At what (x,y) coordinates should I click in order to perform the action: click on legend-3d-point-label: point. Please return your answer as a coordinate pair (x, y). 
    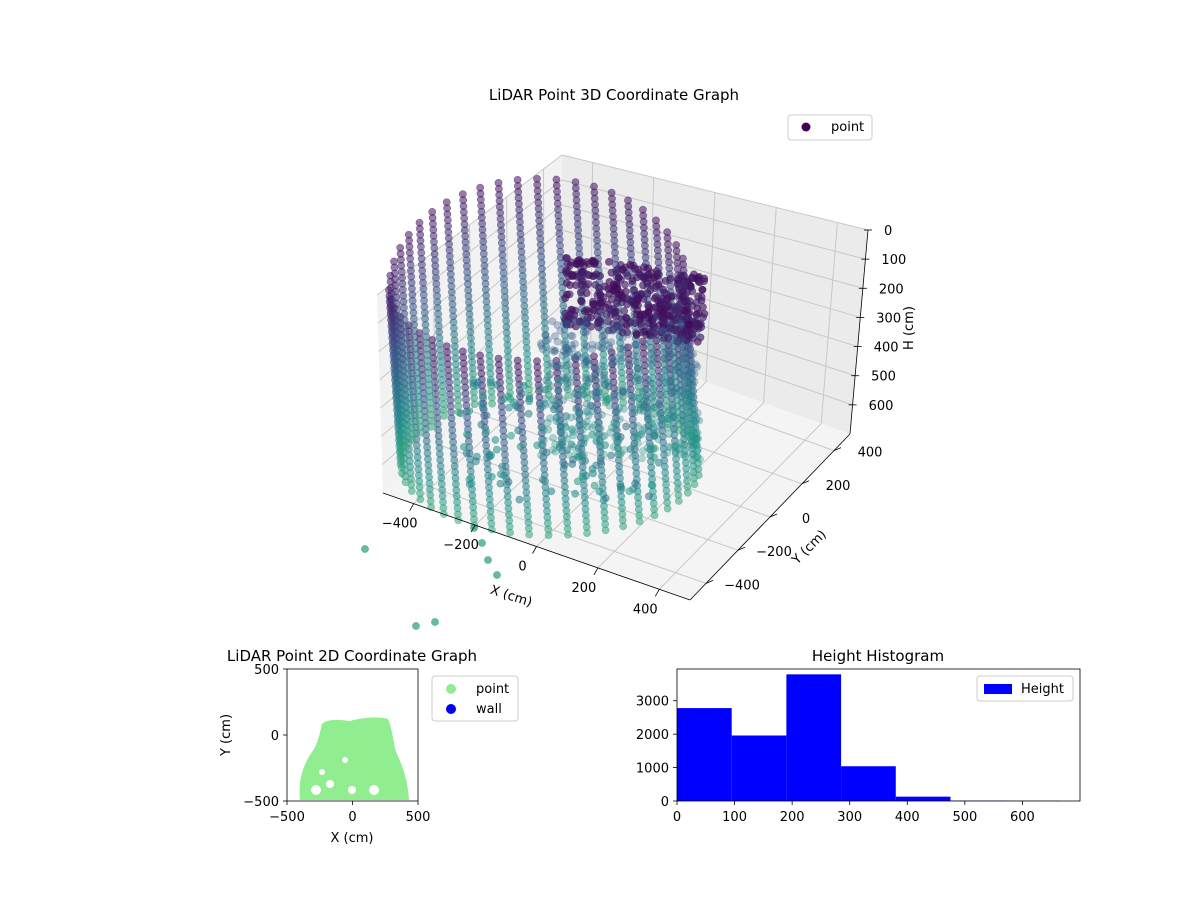
    Looking at the image, I should click on (847, 127).